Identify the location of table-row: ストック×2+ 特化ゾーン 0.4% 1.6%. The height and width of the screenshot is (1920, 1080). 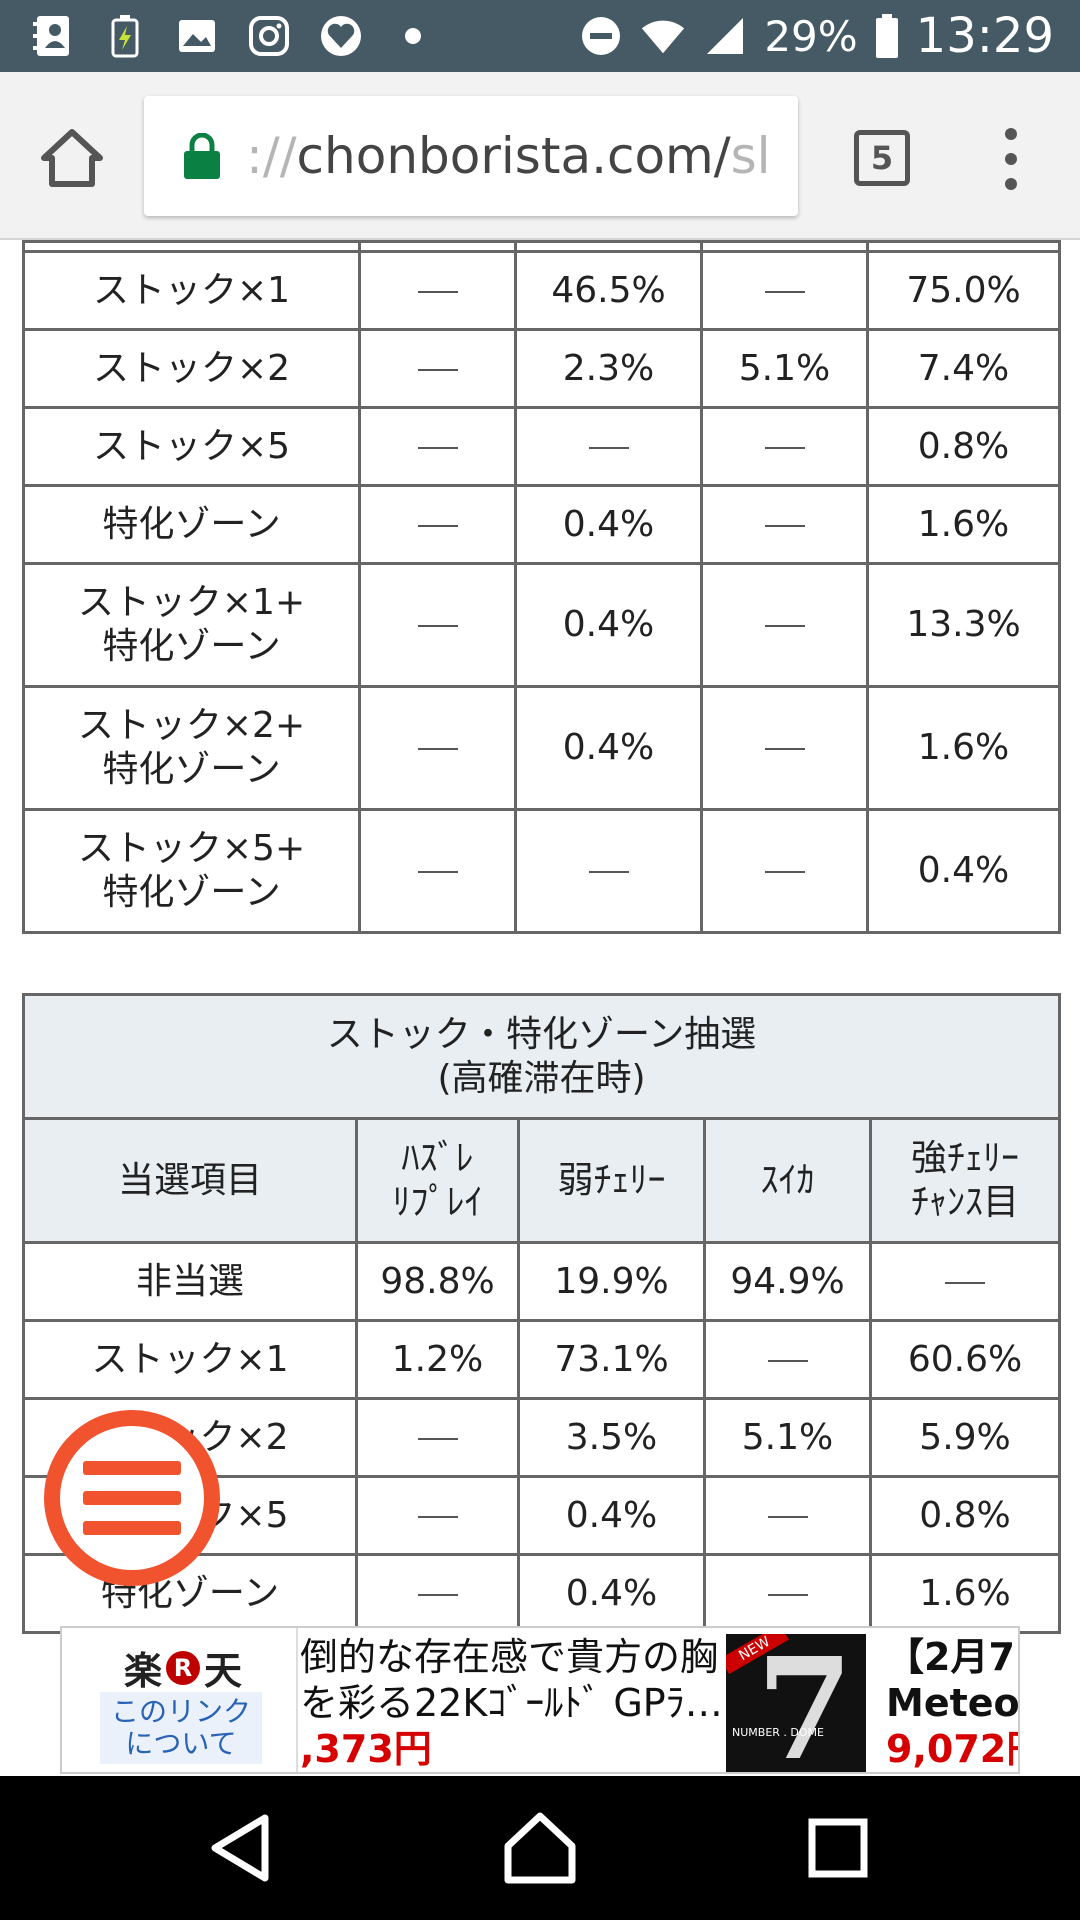
(541, 748).